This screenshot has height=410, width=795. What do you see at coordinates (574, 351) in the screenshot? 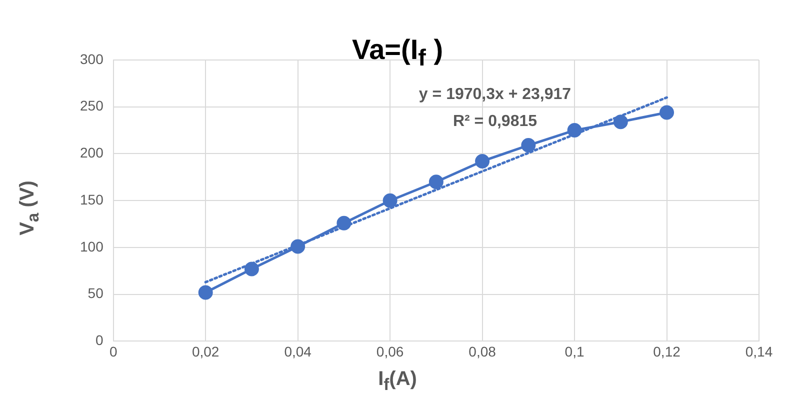
I see `x-tick-label: 0,1` at bounding box center [574, 351].